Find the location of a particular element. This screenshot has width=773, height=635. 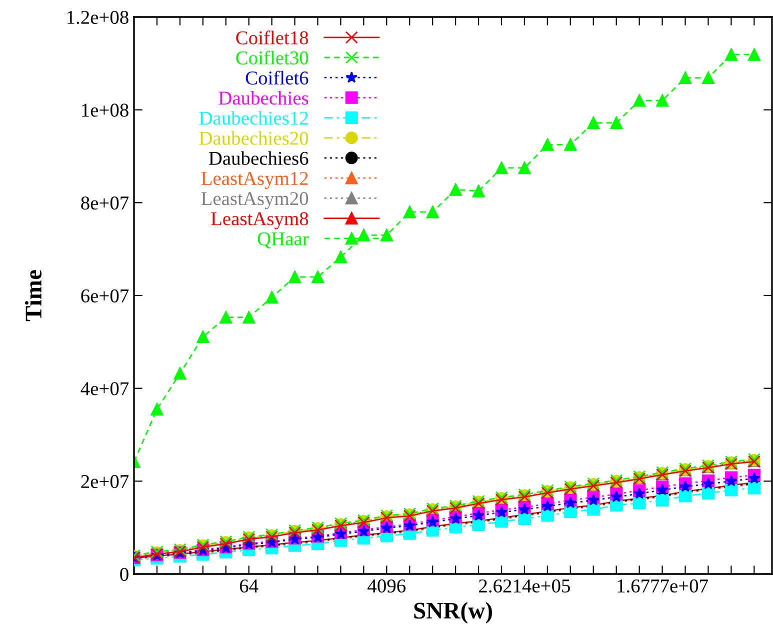

legend-label: LeastAsym20 is located at coordinates (254, 201).